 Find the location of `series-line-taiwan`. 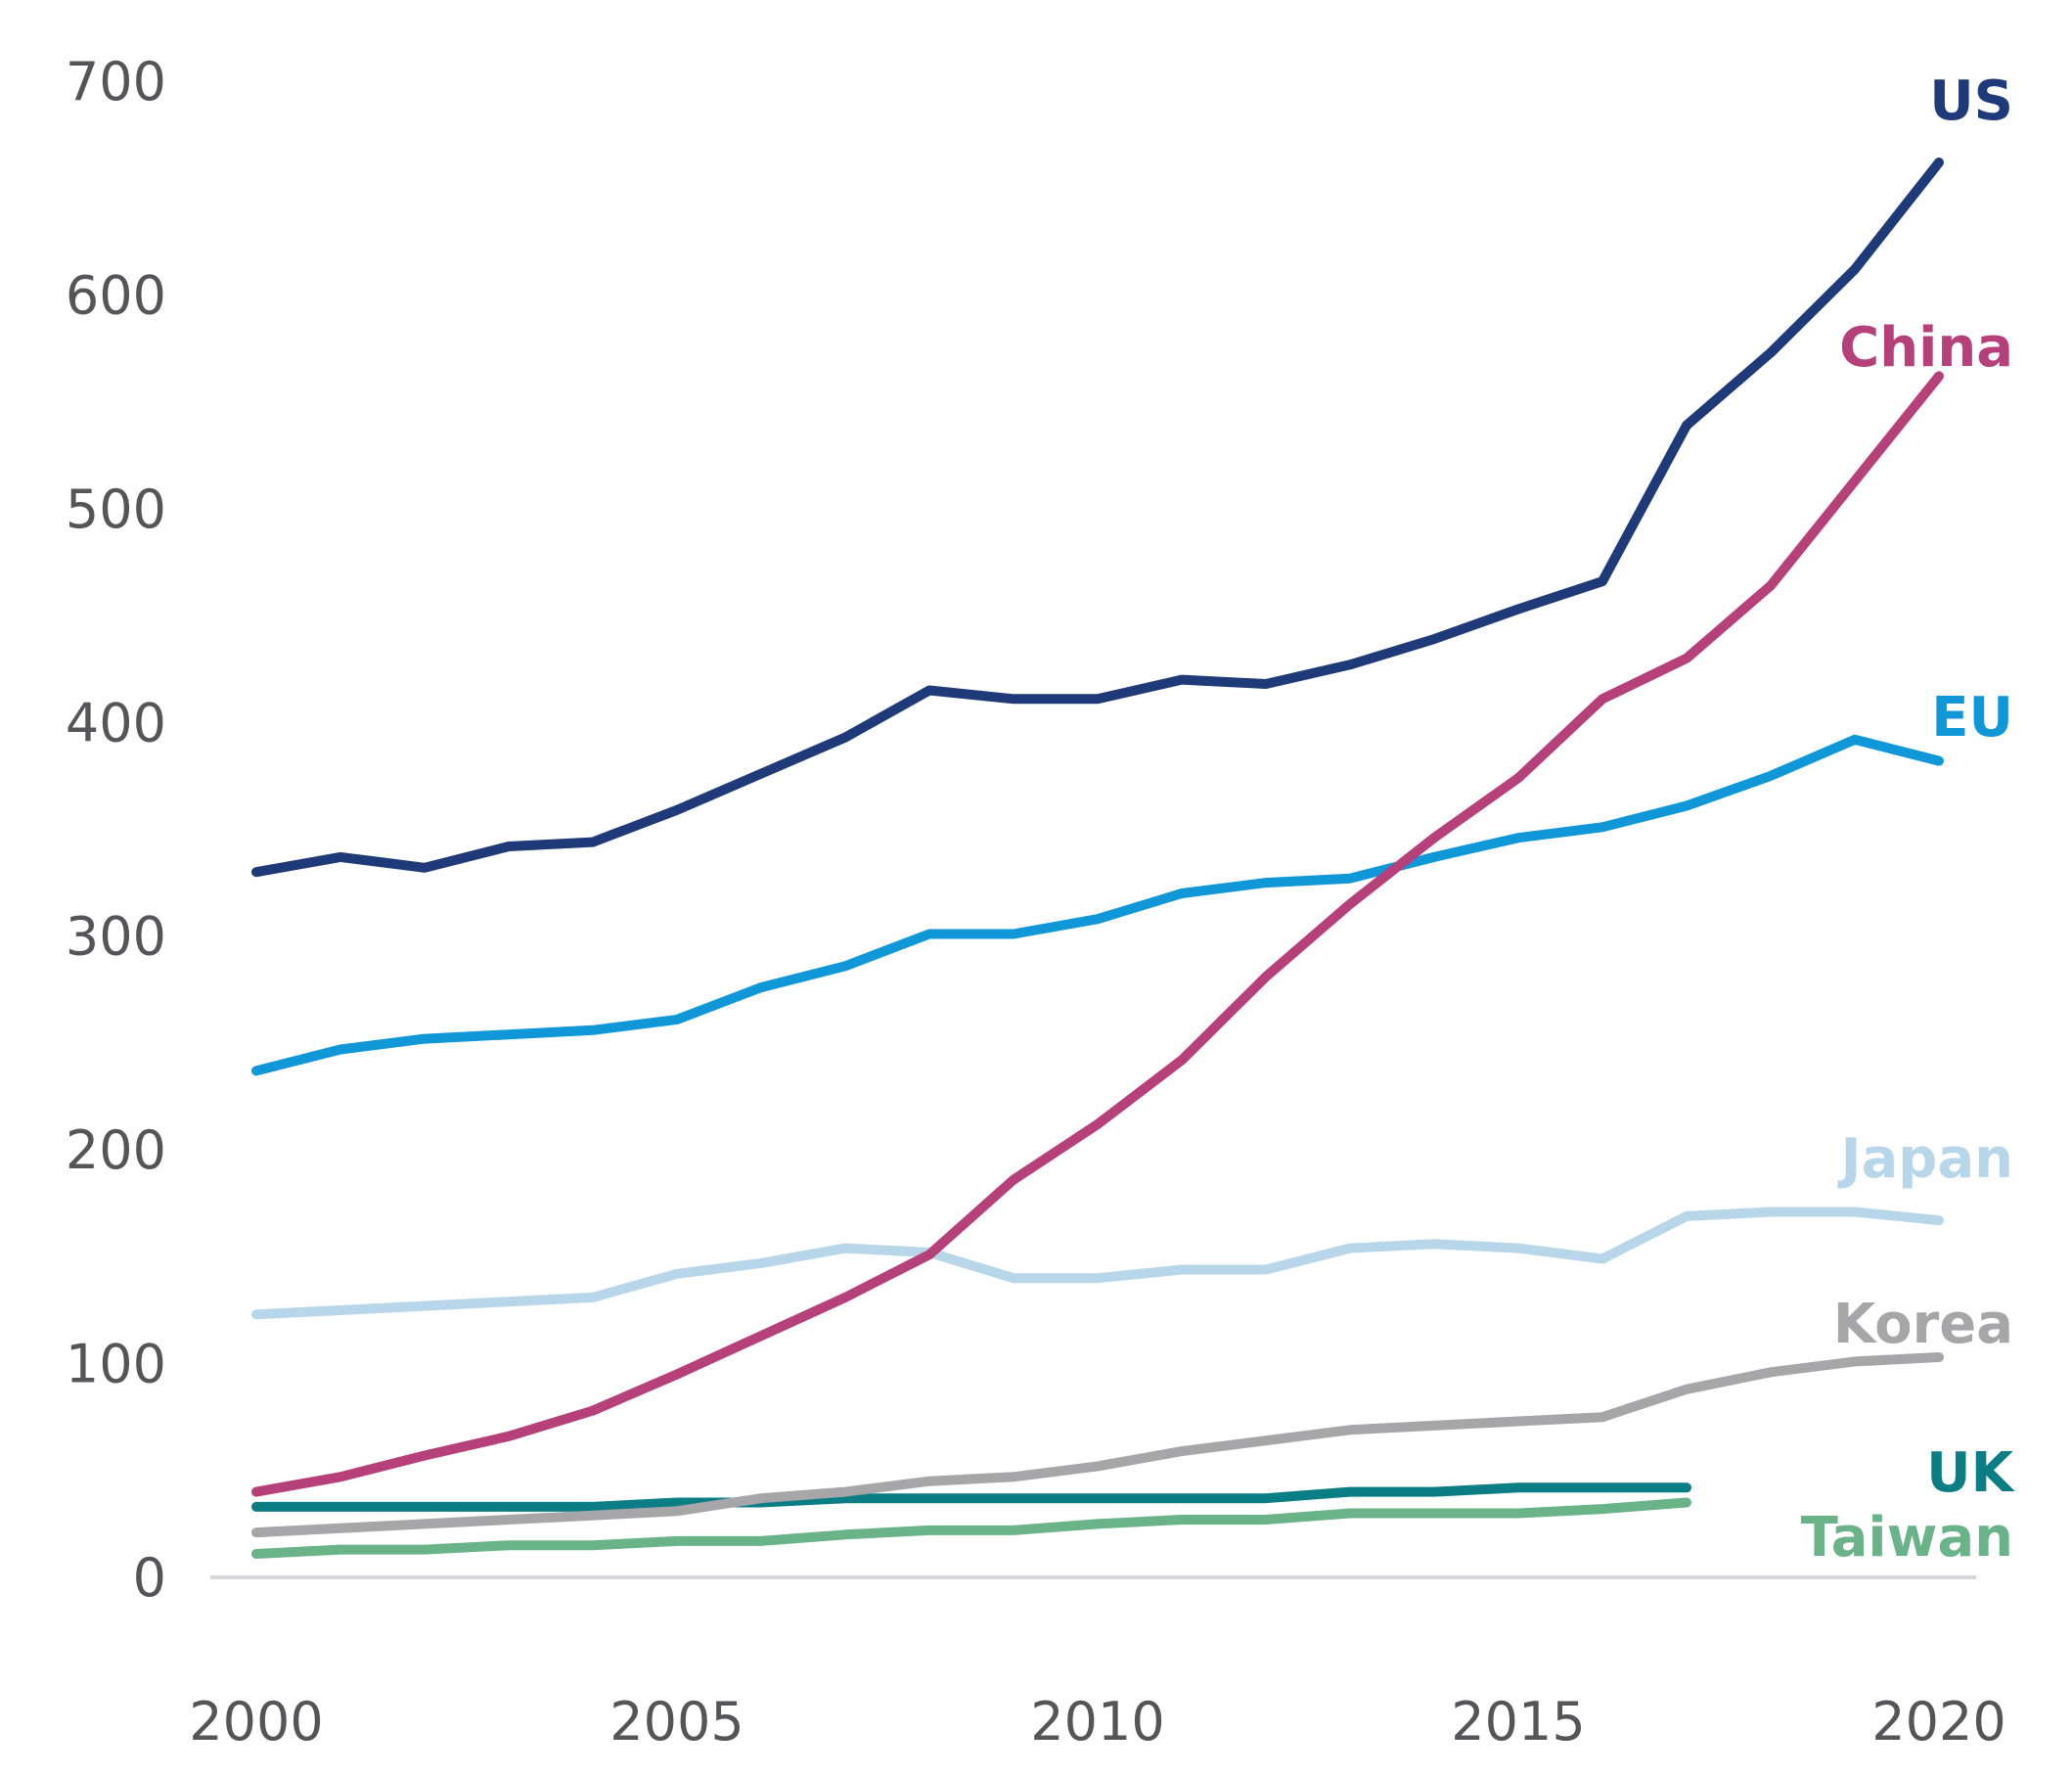

series-line-taiwan is located at coordinates (971, 1528).